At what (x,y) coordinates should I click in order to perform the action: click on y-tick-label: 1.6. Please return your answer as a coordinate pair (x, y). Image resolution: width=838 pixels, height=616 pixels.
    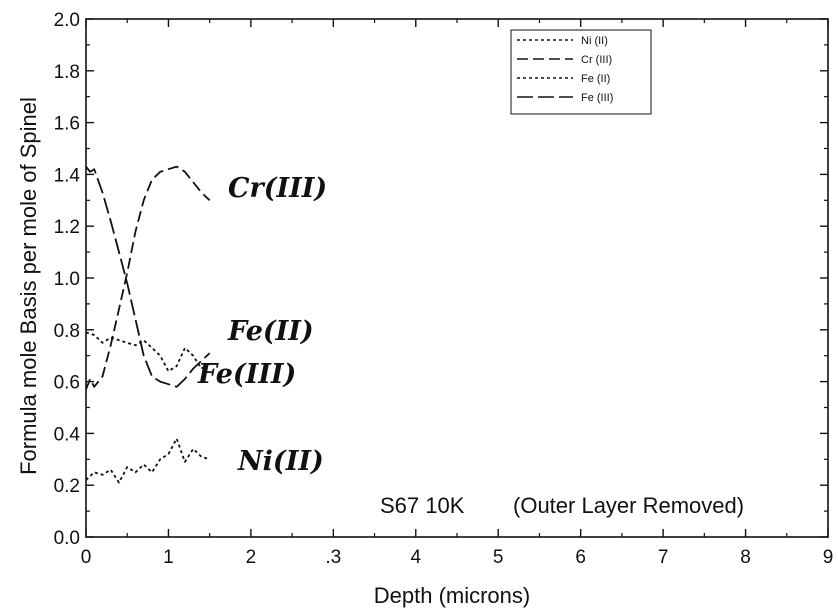
    Looking at the image, I should click on (67, 124).